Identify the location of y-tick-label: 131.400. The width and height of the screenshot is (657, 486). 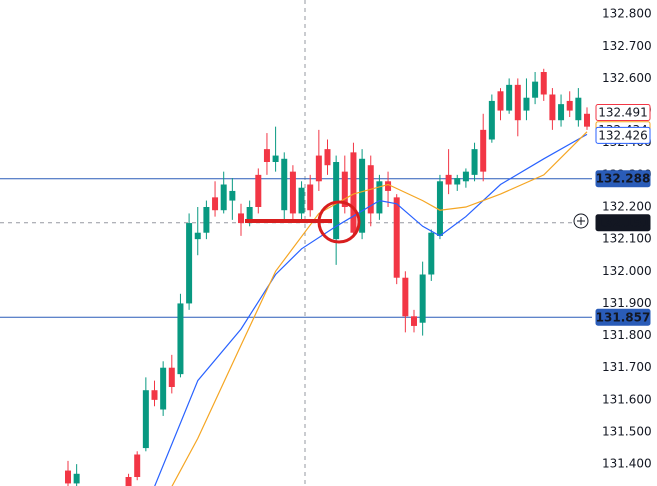
(627, 464).